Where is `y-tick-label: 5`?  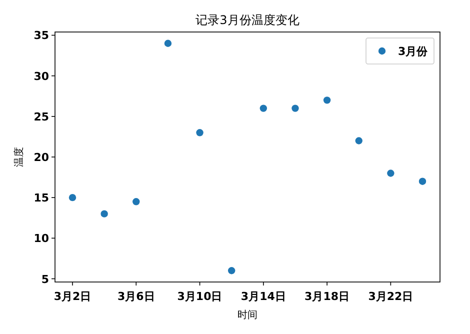 y-tick-label: 5 is located at coordinates (45, 279).